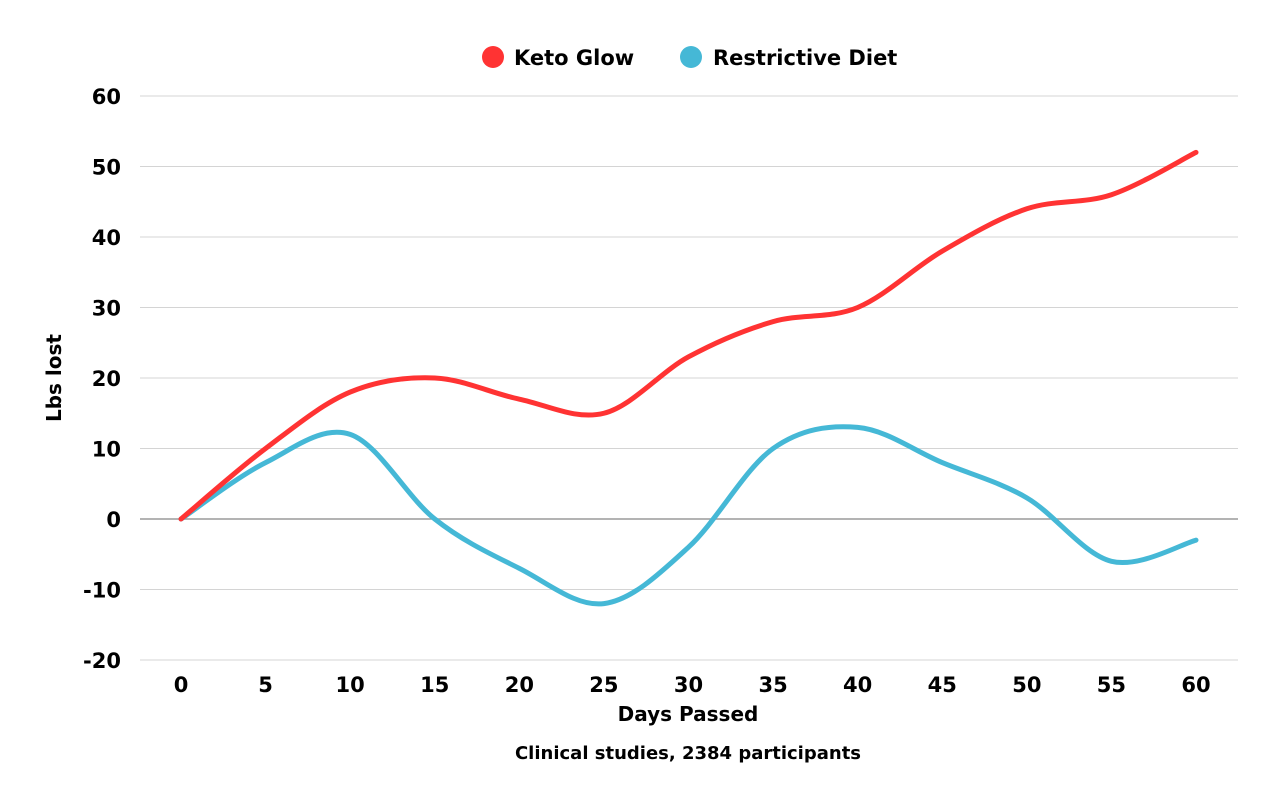 This screenshot has height=800, width=1280. Describe the element at coordinates (1195, 685) in the screenshot. I see `x-tick-label-60: 60` at that location.